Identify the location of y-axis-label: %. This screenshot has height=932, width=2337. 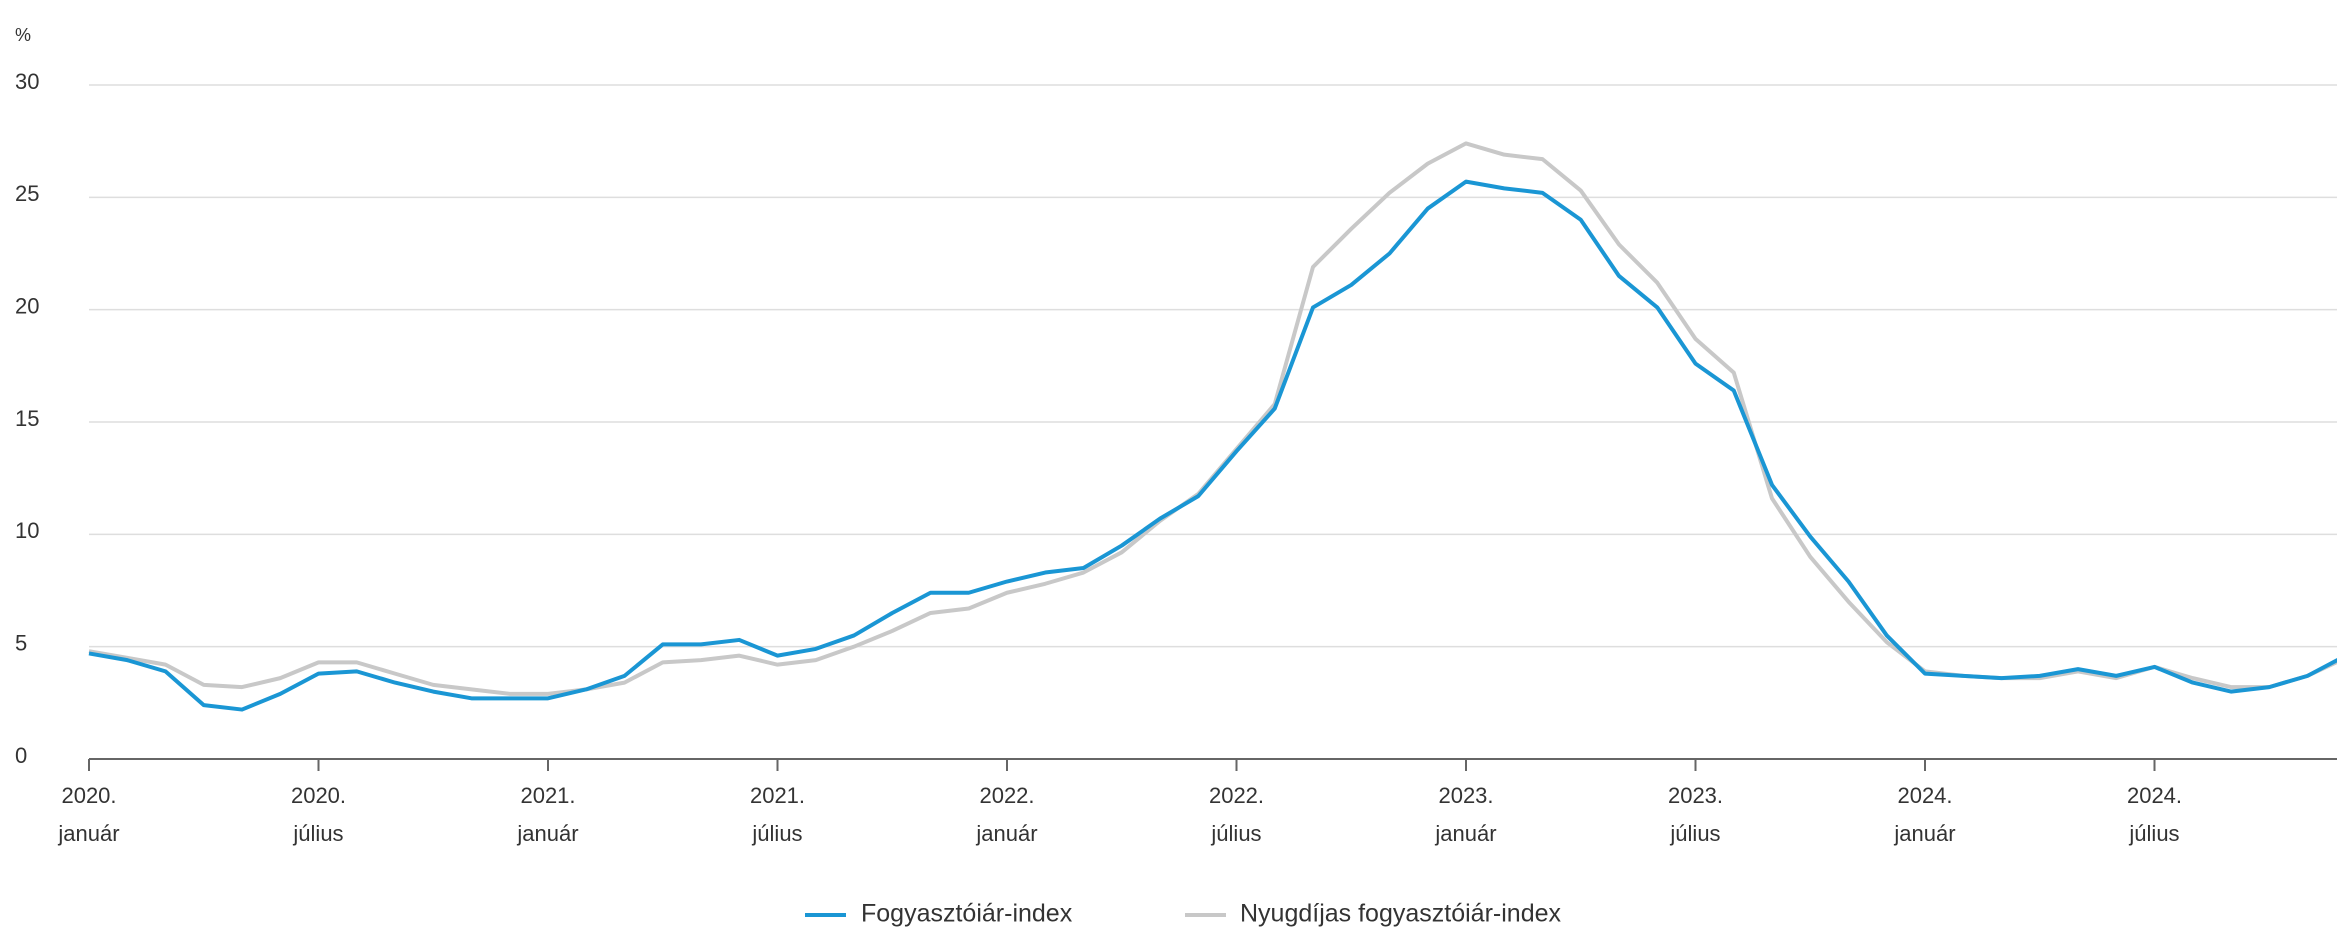
(23, 35).